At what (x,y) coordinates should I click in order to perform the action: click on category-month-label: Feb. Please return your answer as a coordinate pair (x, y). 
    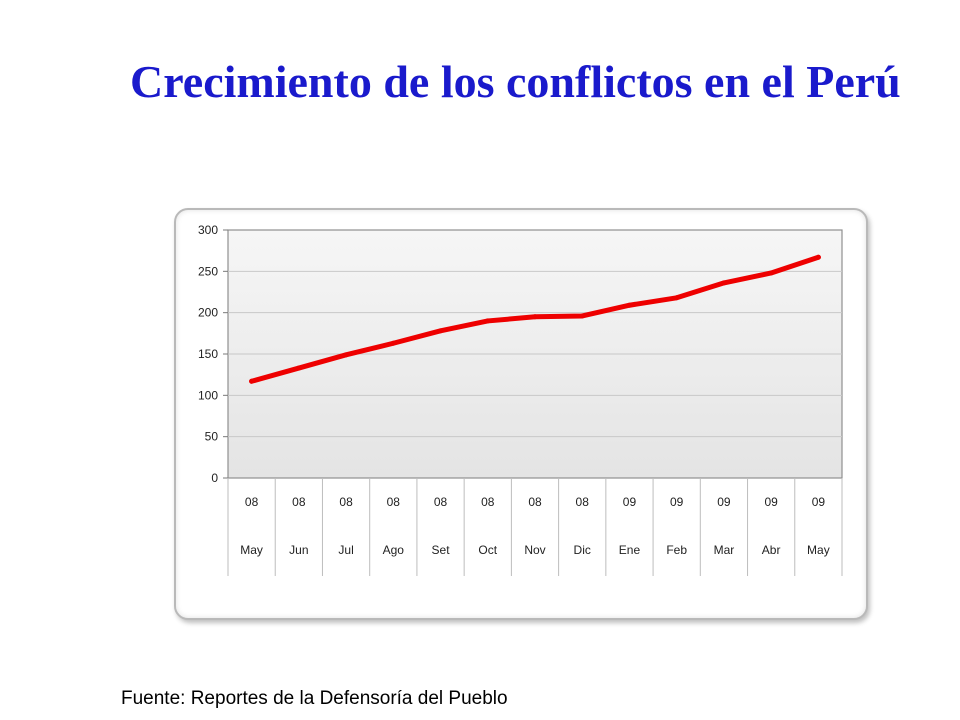
    Looking at the image, I should click on (676, 550).